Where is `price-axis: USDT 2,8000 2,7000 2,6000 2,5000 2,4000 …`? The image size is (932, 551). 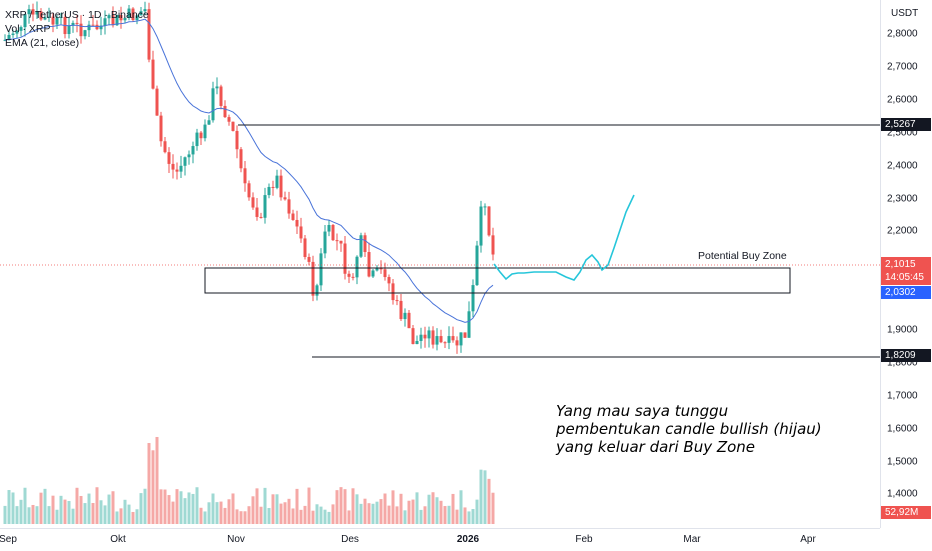 price-axis: USDT 2,8000 2,7000 2,6000 2,5000 2,4000 … is located at coordinates (906, 264).